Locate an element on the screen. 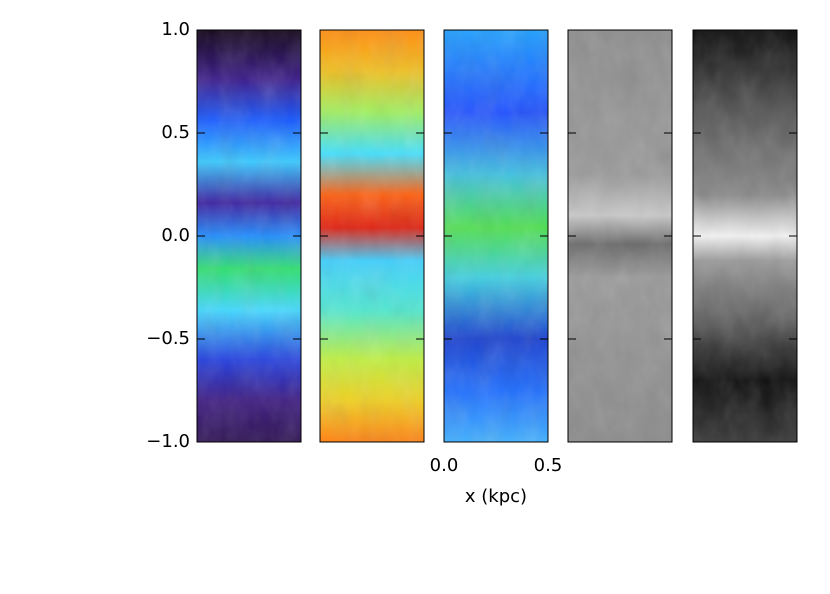 The height and width of the screenshot is (594, 830). y-tick-label: 1.0 is located at coordinates (175, 29).